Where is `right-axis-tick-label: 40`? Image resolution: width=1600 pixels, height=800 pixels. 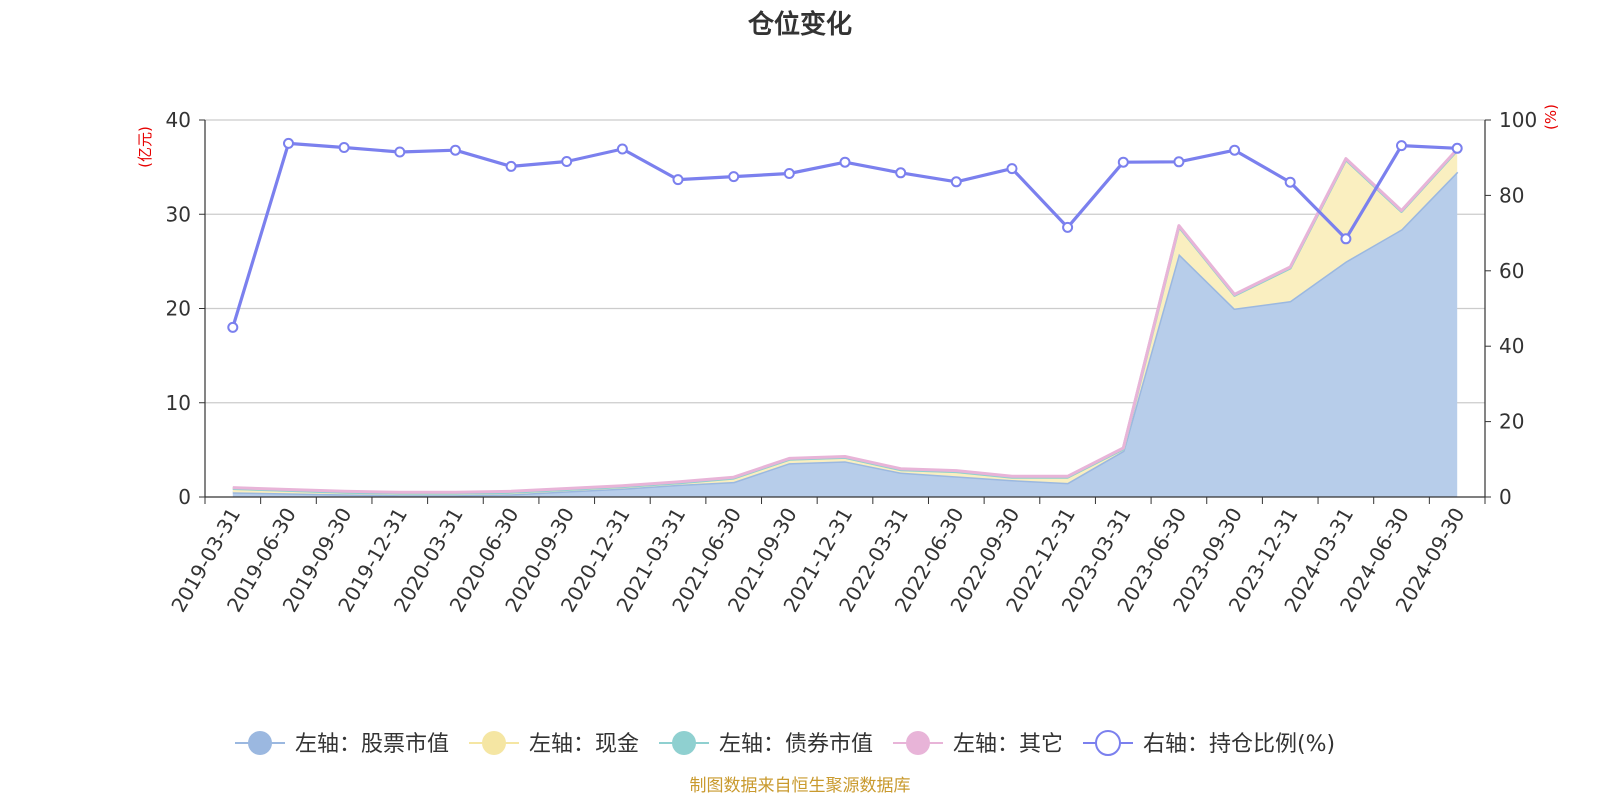 right-axis-tick-label: 40 is located at coordinates (1511, 346).